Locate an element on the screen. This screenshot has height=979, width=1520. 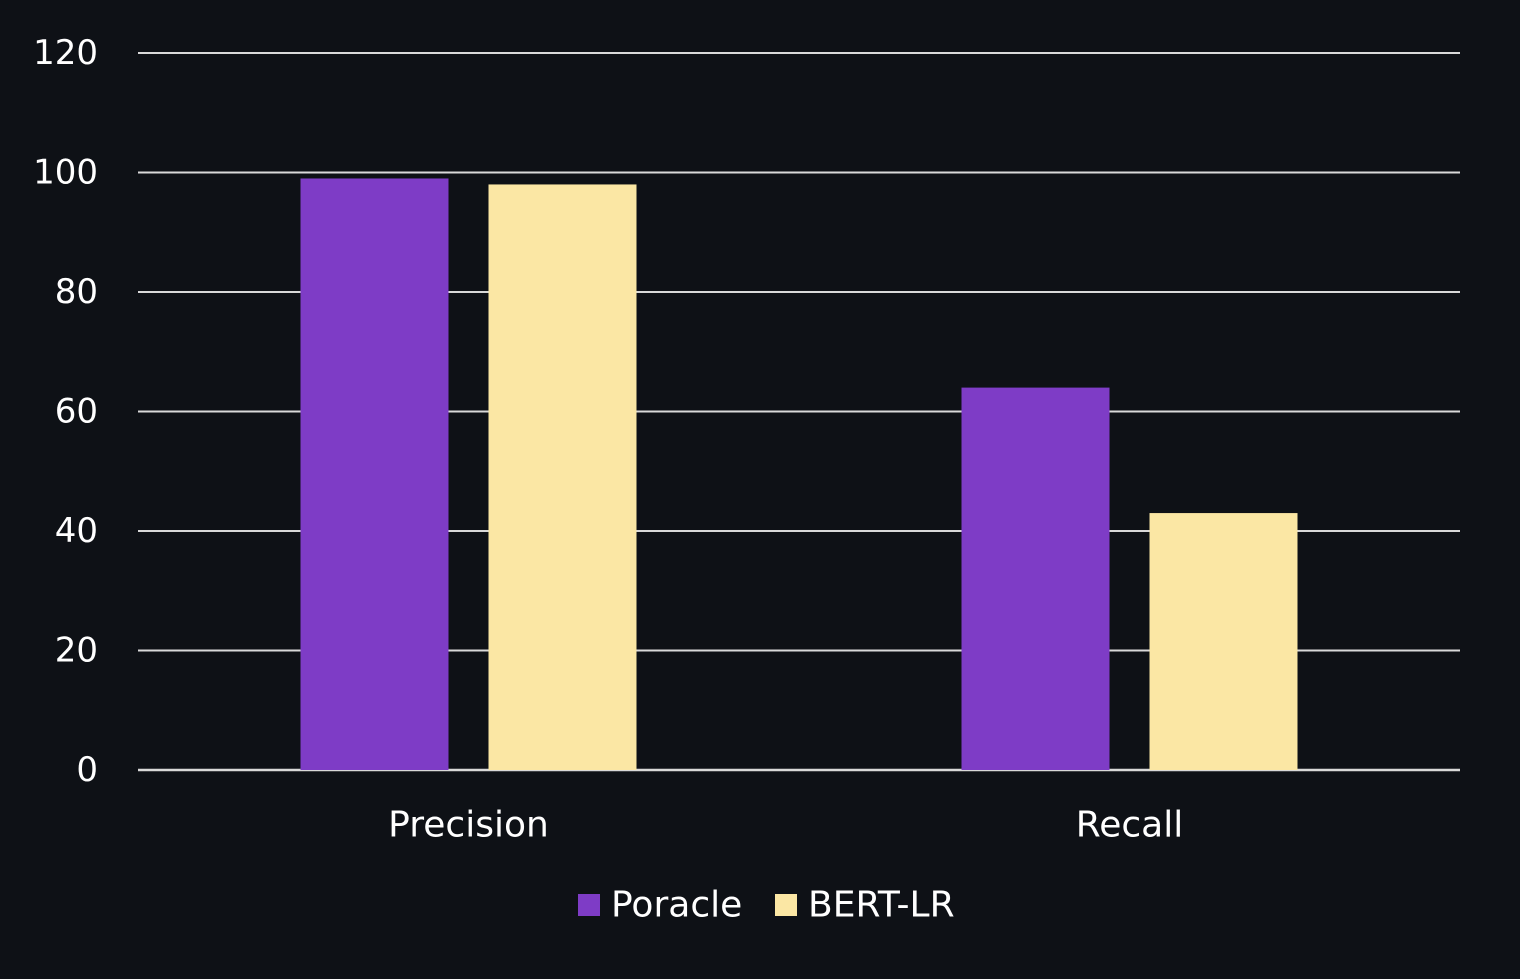
y-tick-label: 80 is located at coordinates (76, 292).